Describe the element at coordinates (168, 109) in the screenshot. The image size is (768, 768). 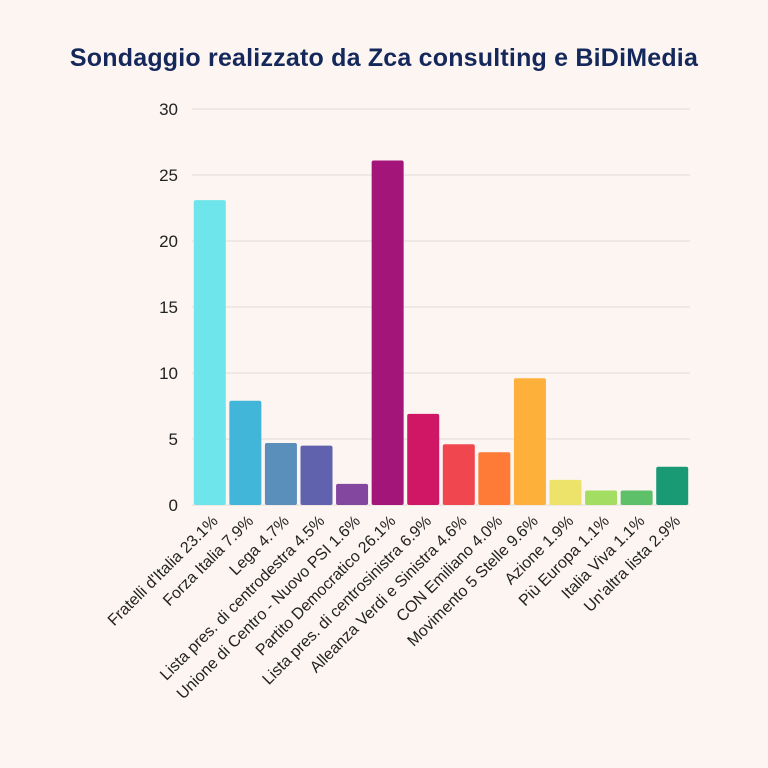
I see `y-tick-label: 30` at that location.